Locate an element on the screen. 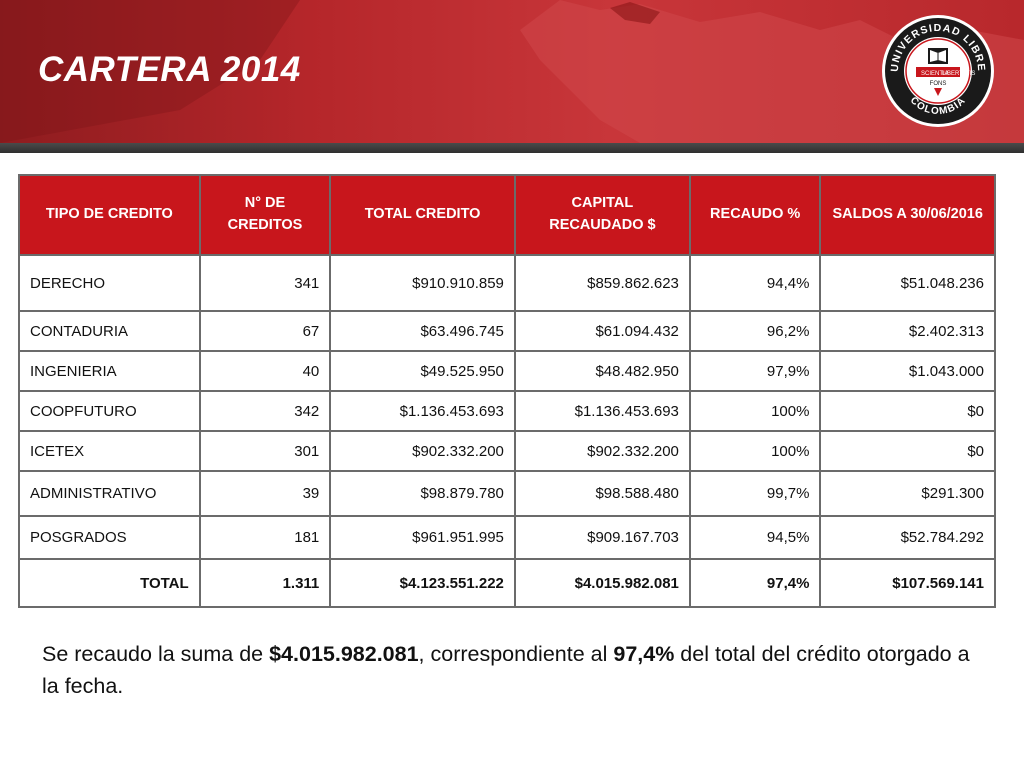 The image size is (1024, 768). cell-pct: 94,4% is located at coordinates (755, 283).